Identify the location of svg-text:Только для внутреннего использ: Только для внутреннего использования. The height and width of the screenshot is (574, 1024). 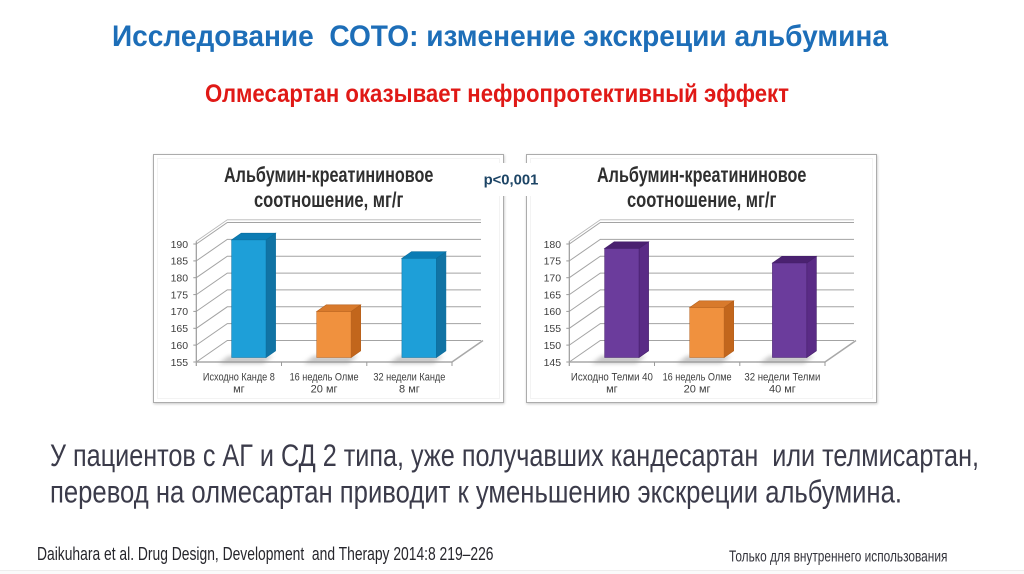
(838, 557).